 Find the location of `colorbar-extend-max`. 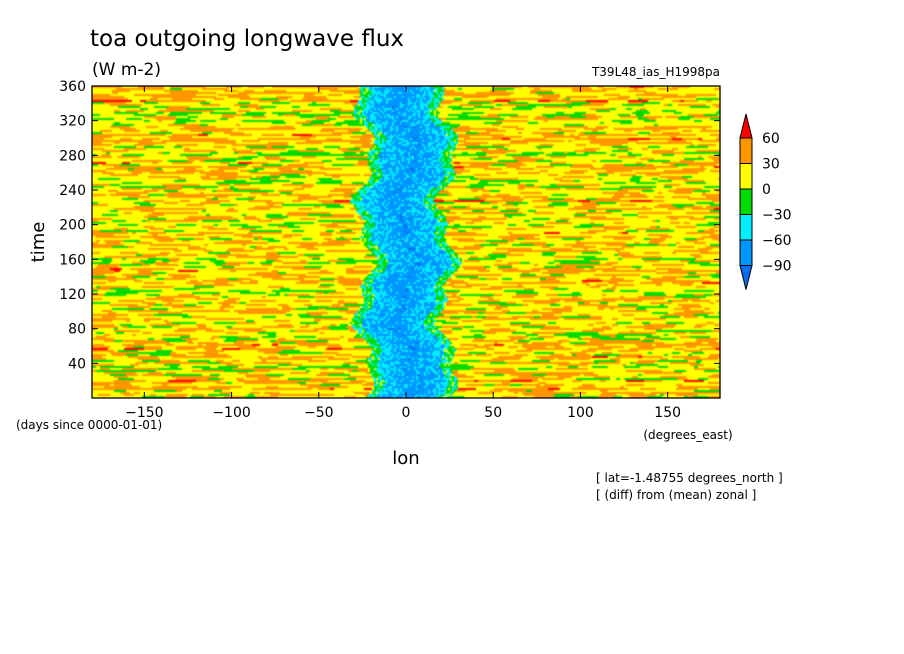

colorbar-extend-max is located at coordinates (746, 126).